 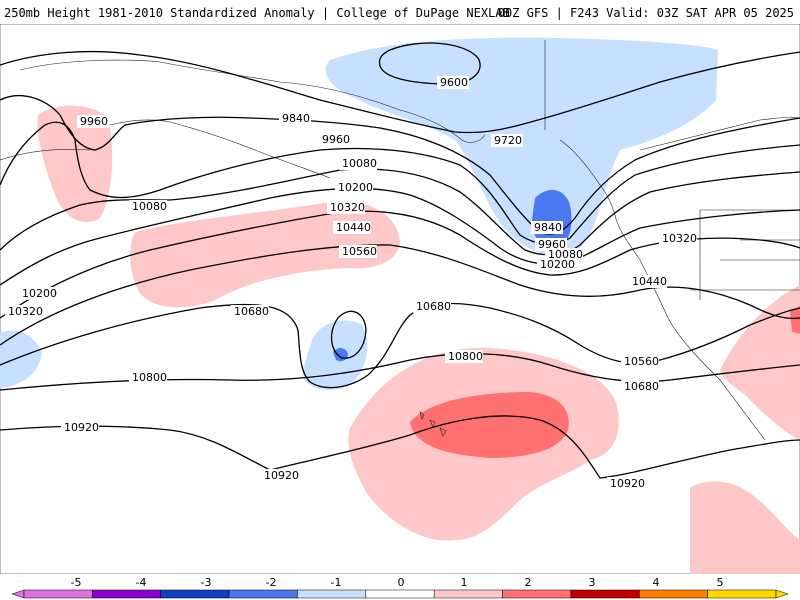 What do you see at coordinates (336, 582) in the screenshot?
I see `colorbar-tick: -1` at bounding box center [336, 582].